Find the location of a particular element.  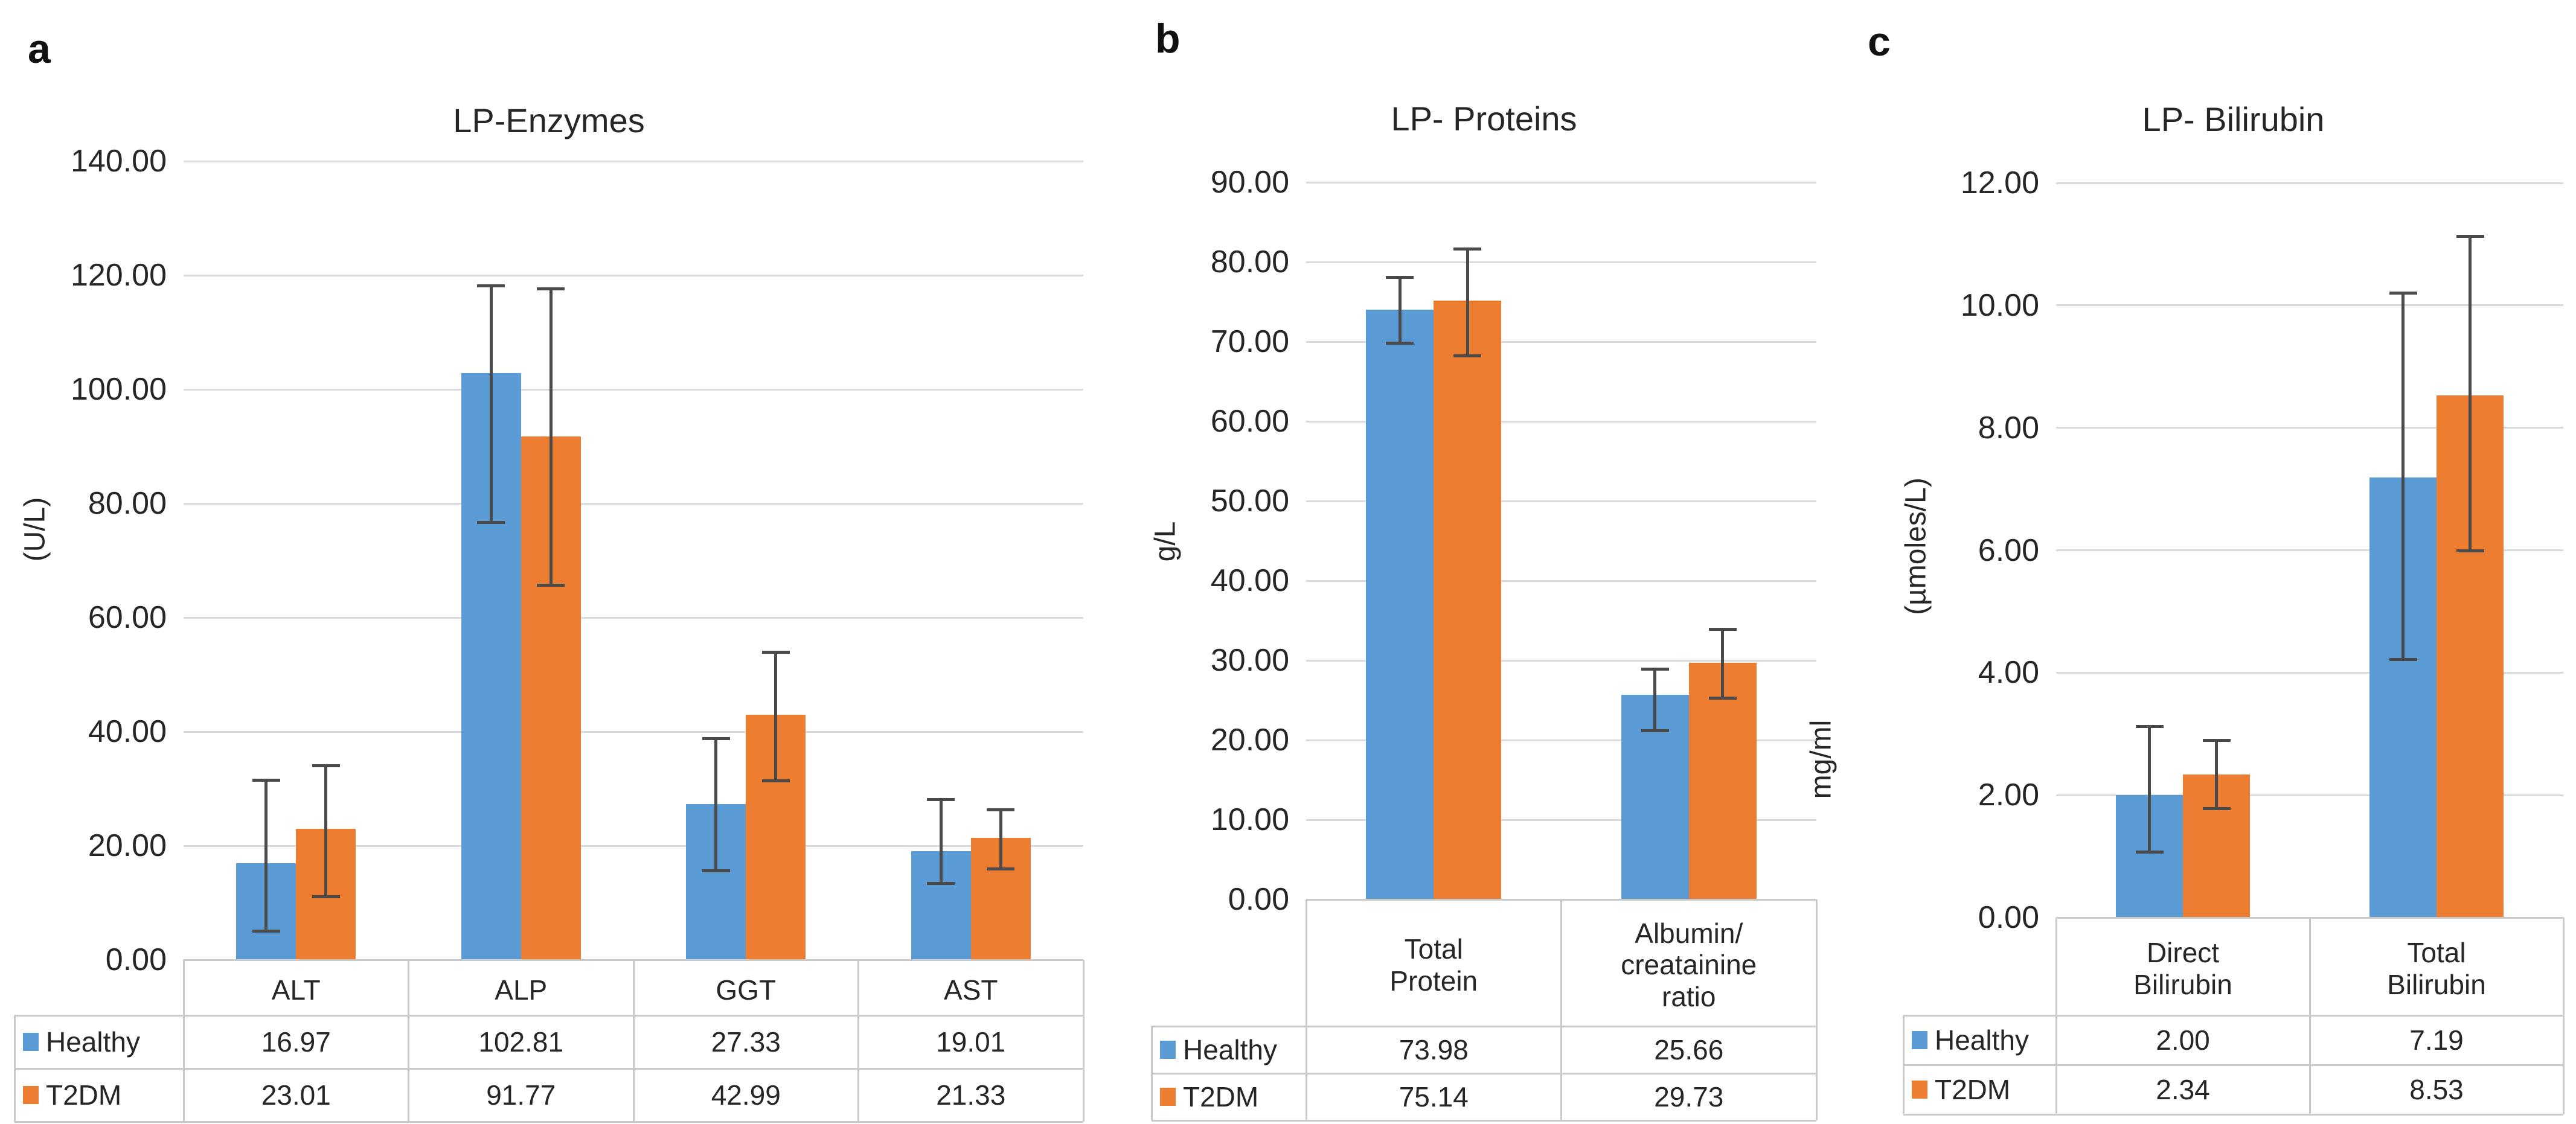

table-value-t2dm-a-2: 42.99 is located at coordinates (746, 1095).